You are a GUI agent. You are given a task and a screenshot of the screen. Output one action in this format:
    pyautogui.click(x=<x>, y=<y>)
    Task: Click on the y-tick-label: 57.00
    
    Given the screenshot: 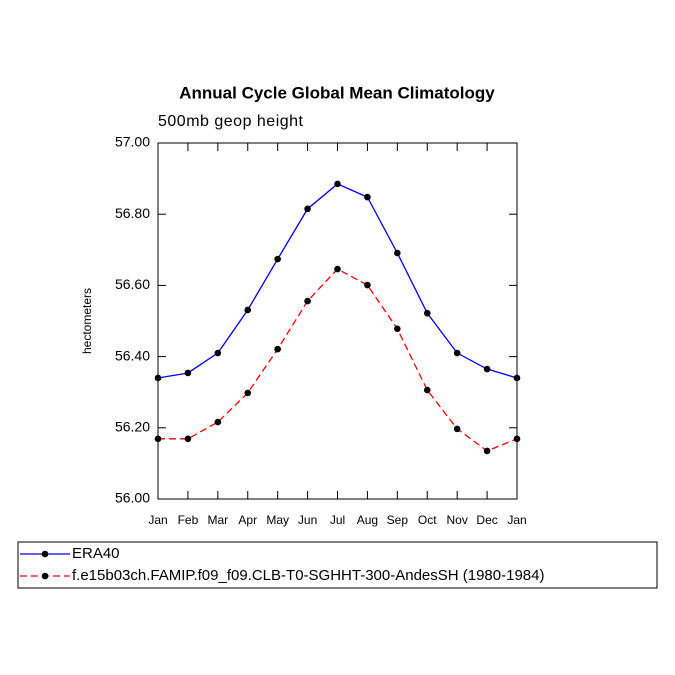 What is the action you would take?
    pyautogui.click(x=132, y=142)
    